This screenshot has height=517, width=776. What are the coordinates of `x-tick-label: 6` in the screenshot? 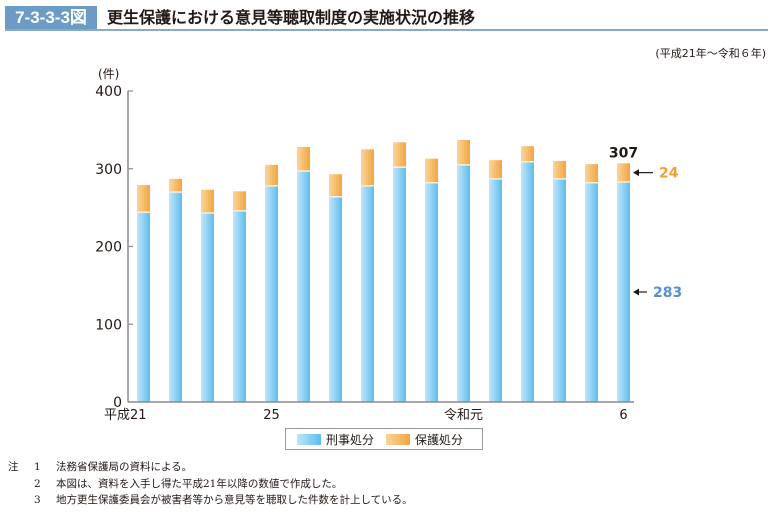 It's located at (623, 415).